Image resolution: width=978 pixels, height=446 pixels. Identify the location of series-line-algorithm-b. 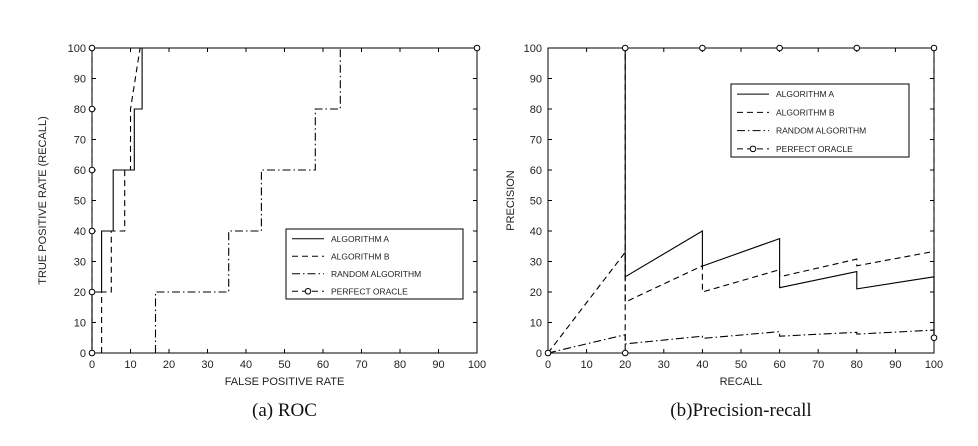
(741, 302).